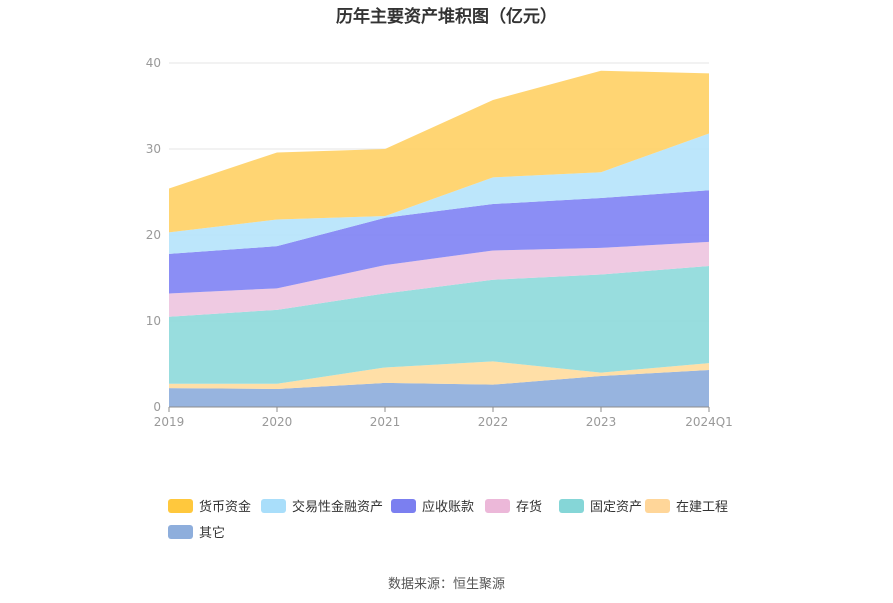 This screenshot has height=603, width=893. What do you see at coordinates (153, 149) in the screenshot?
I see `y-tick-label: 30` at bounding box center [153, 149].